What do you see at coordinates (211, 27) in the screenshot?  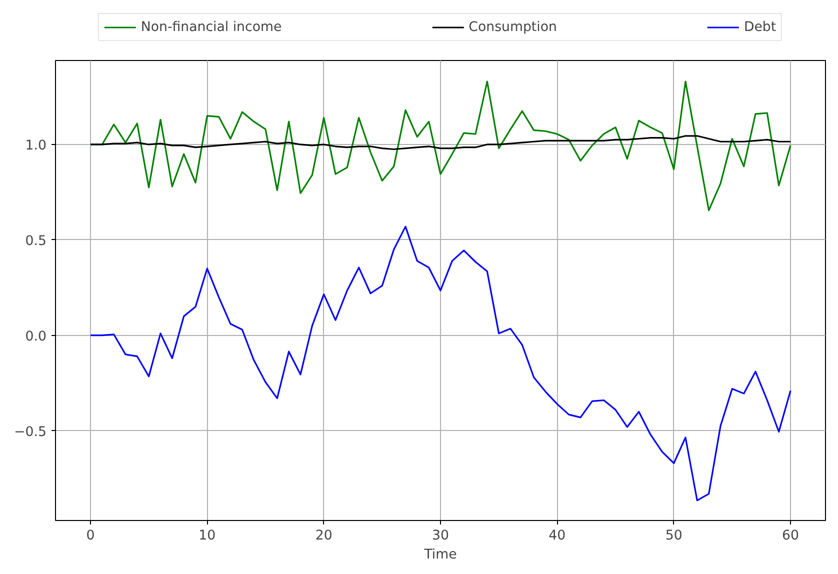 I see `legend-label: Non-financial income` at bounding box center [211, 27].